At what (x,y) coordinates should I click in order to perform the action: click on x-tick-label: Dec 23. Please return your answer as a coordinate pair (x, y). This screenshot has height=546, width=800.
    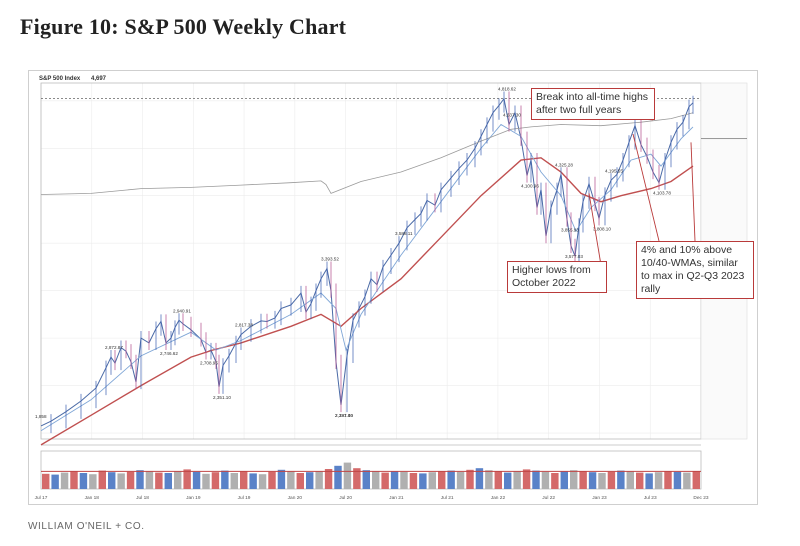
    Looking at the image, I should click on (701, 498).